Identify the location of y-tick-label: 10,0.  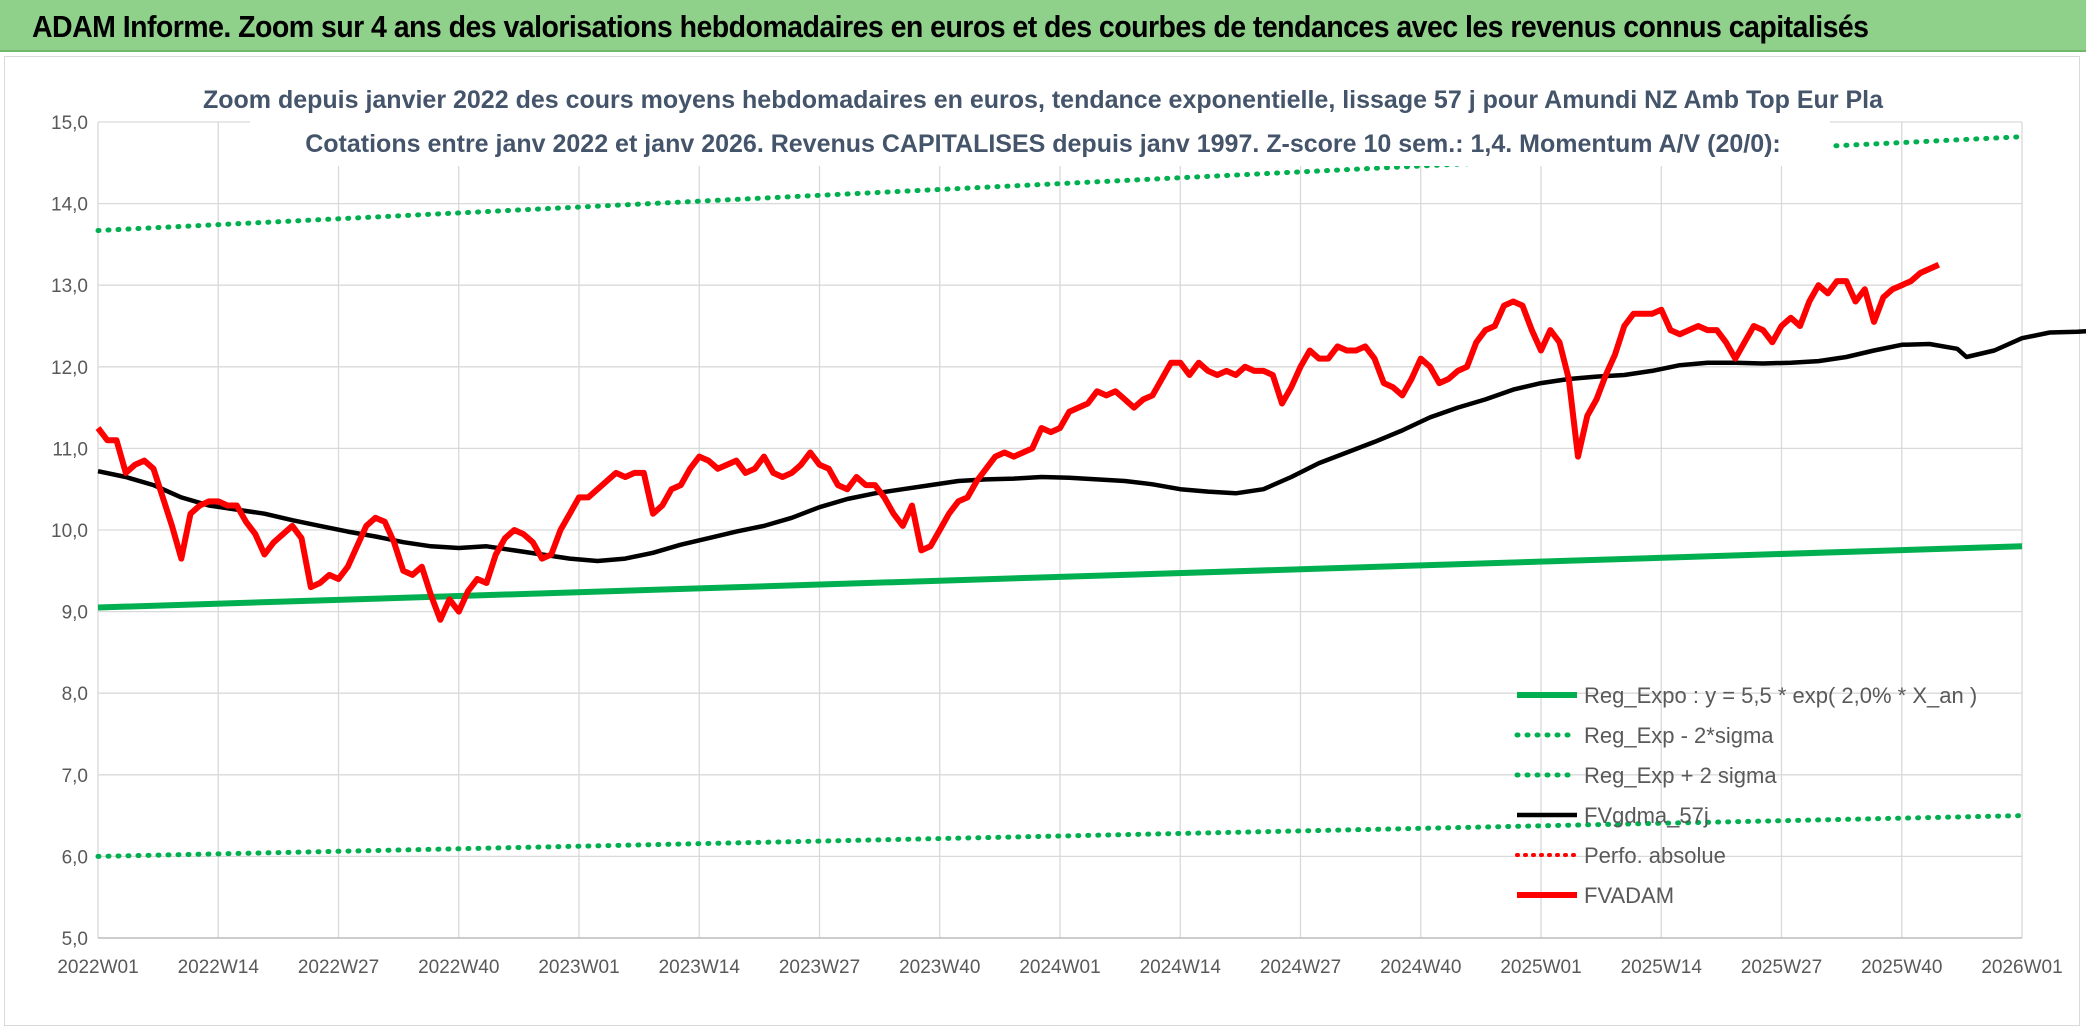
(69, 531).